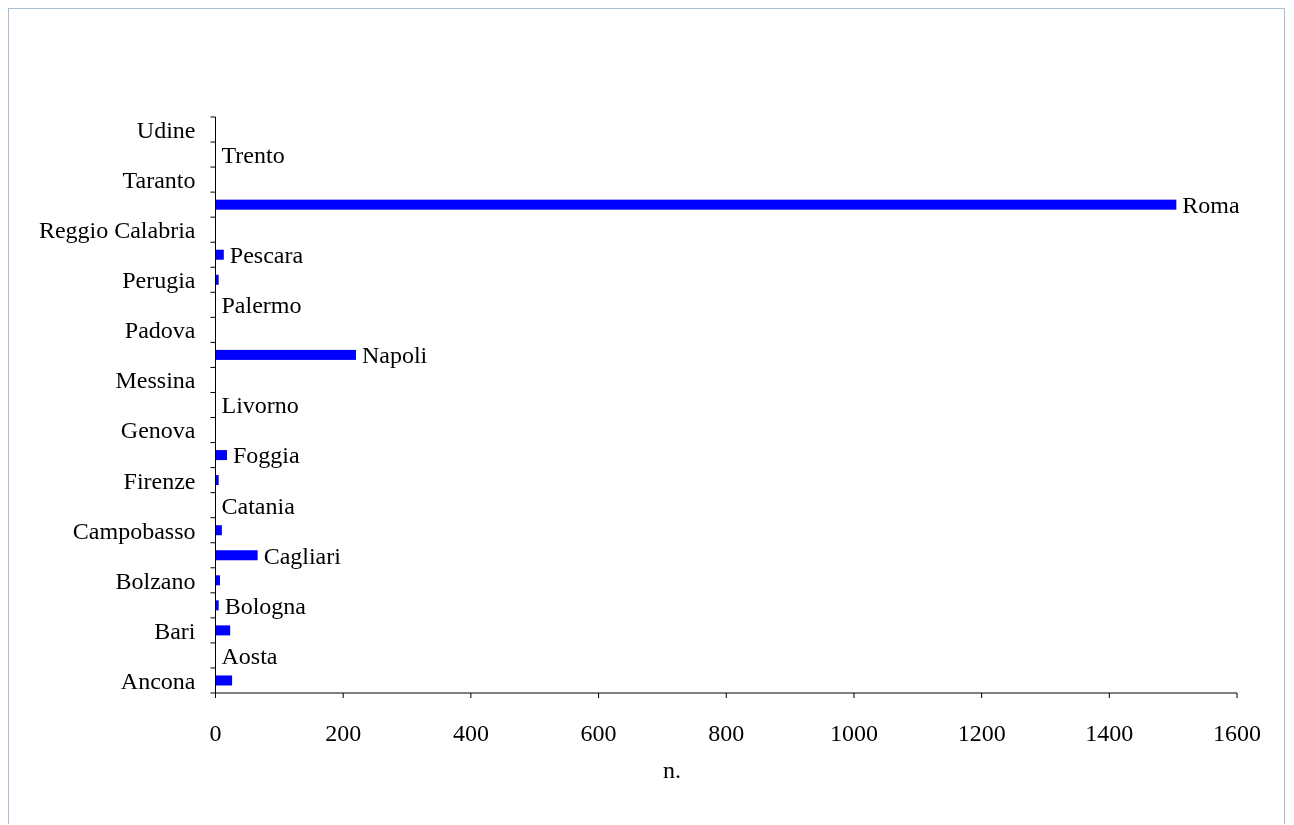  I want to click on y-tick-label: Perugia, so click(159, 280).